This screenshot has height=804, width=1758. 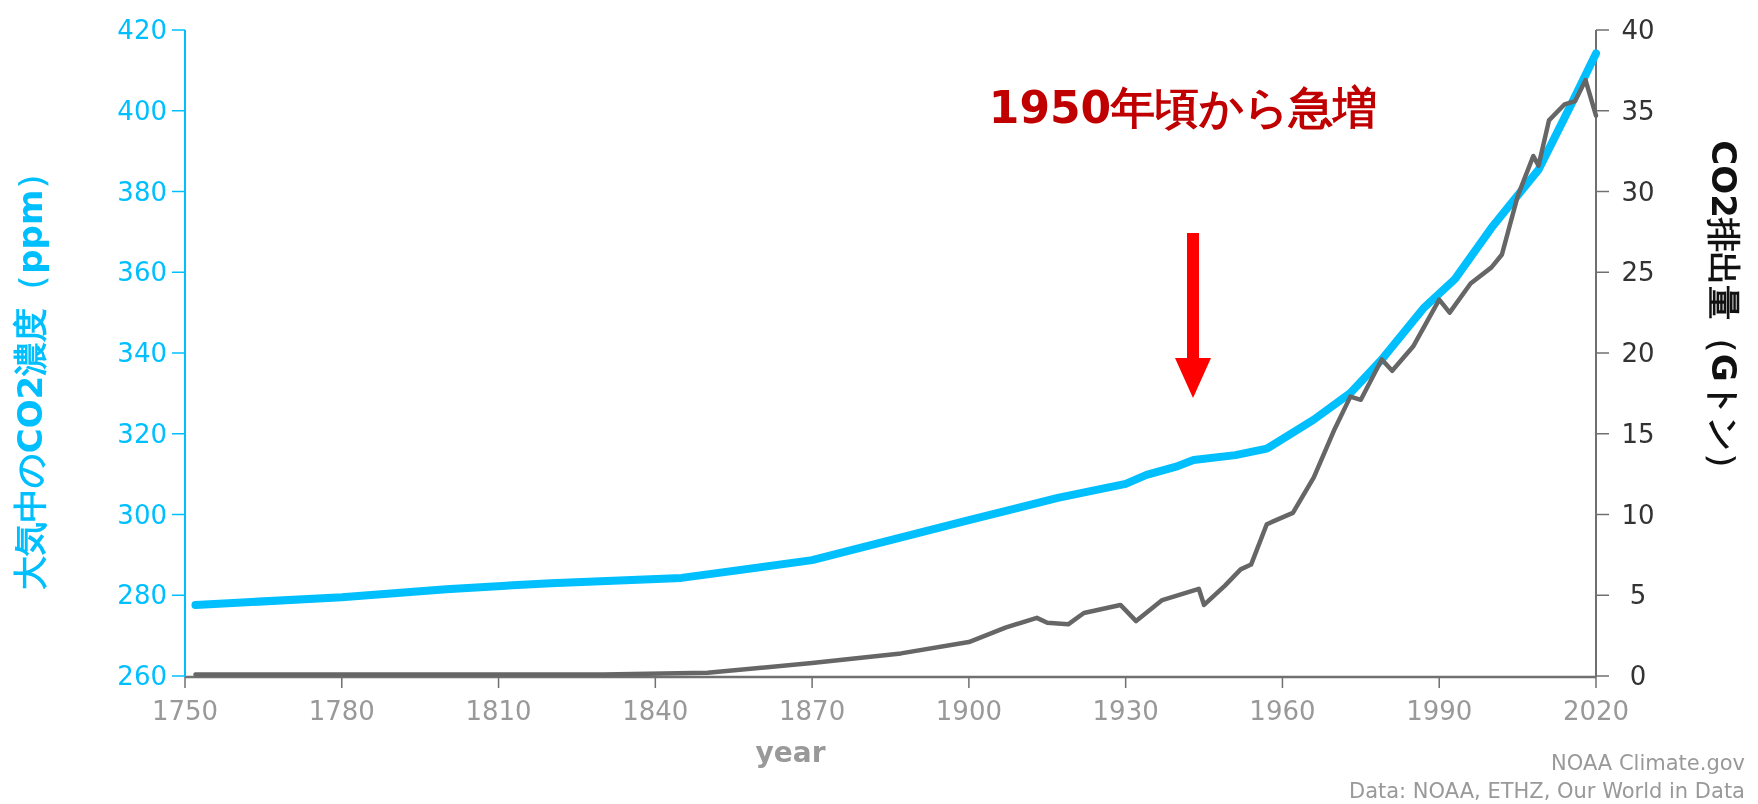 What do you see at coordinates (30, 373) in the screenshot?
I see `y-axis-title: 大気中のCO2濃度（ppm）` at bounding box center [30, 373].